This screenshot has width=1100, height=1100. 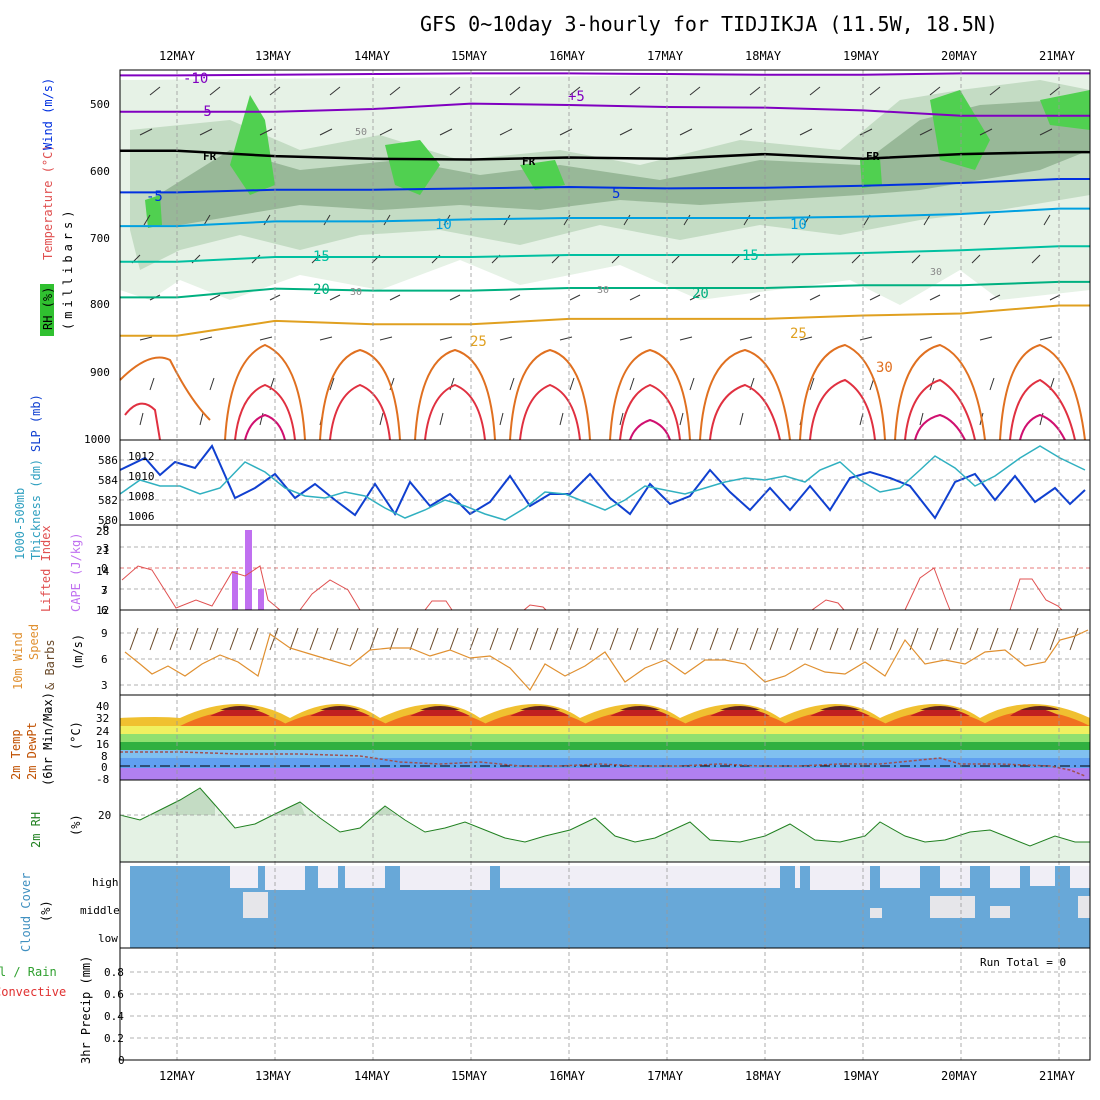 What do you see at coordinates (36, 830) in the screenshot?
I see `rh2m-axis-label: 2m RH` at bounding box center [36, 830].